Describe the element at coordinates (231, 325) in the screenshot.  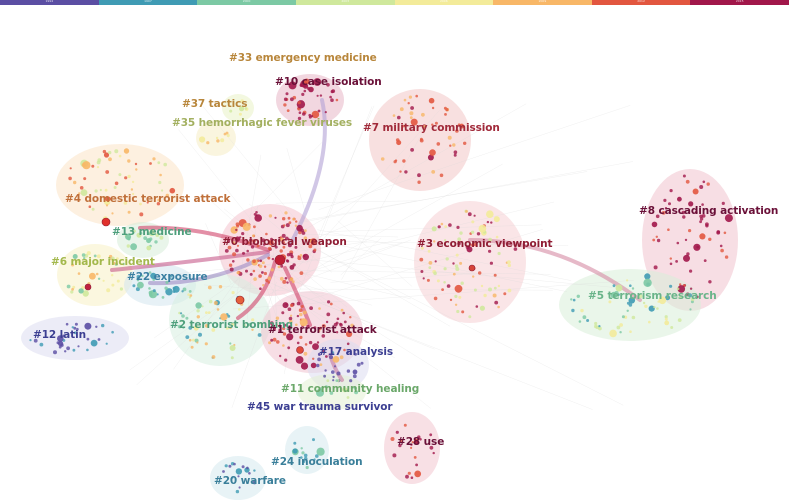
I see `cluster-label-2: #2 terrorist bombing` at that location.